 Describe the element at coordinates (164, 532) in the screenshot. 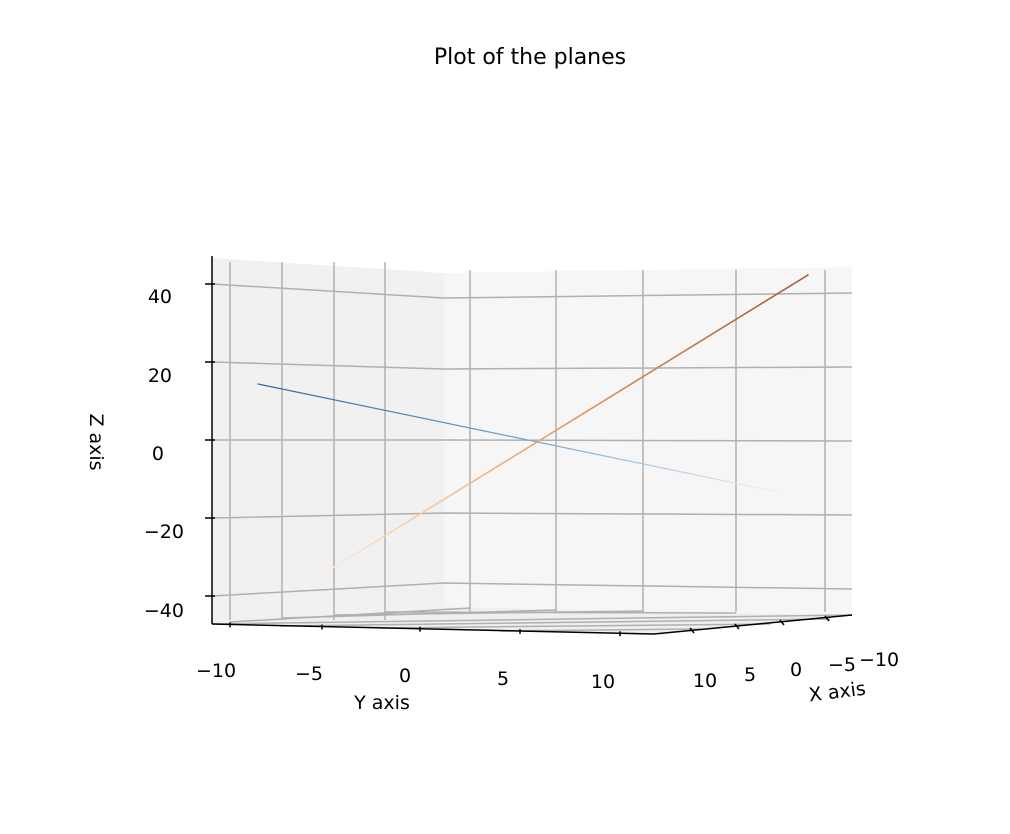

I see `z-tick-label: −20` at that location.